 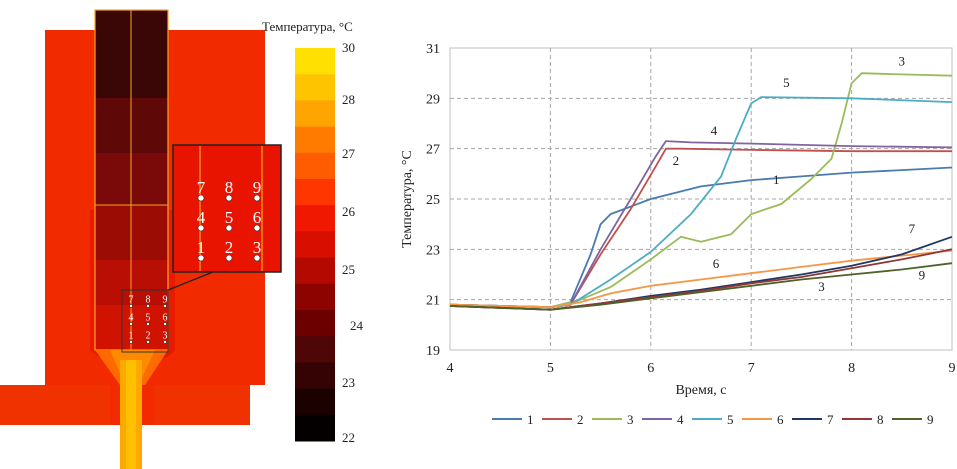 I want to click on curve-label: 1, so click(x=776, y=179).